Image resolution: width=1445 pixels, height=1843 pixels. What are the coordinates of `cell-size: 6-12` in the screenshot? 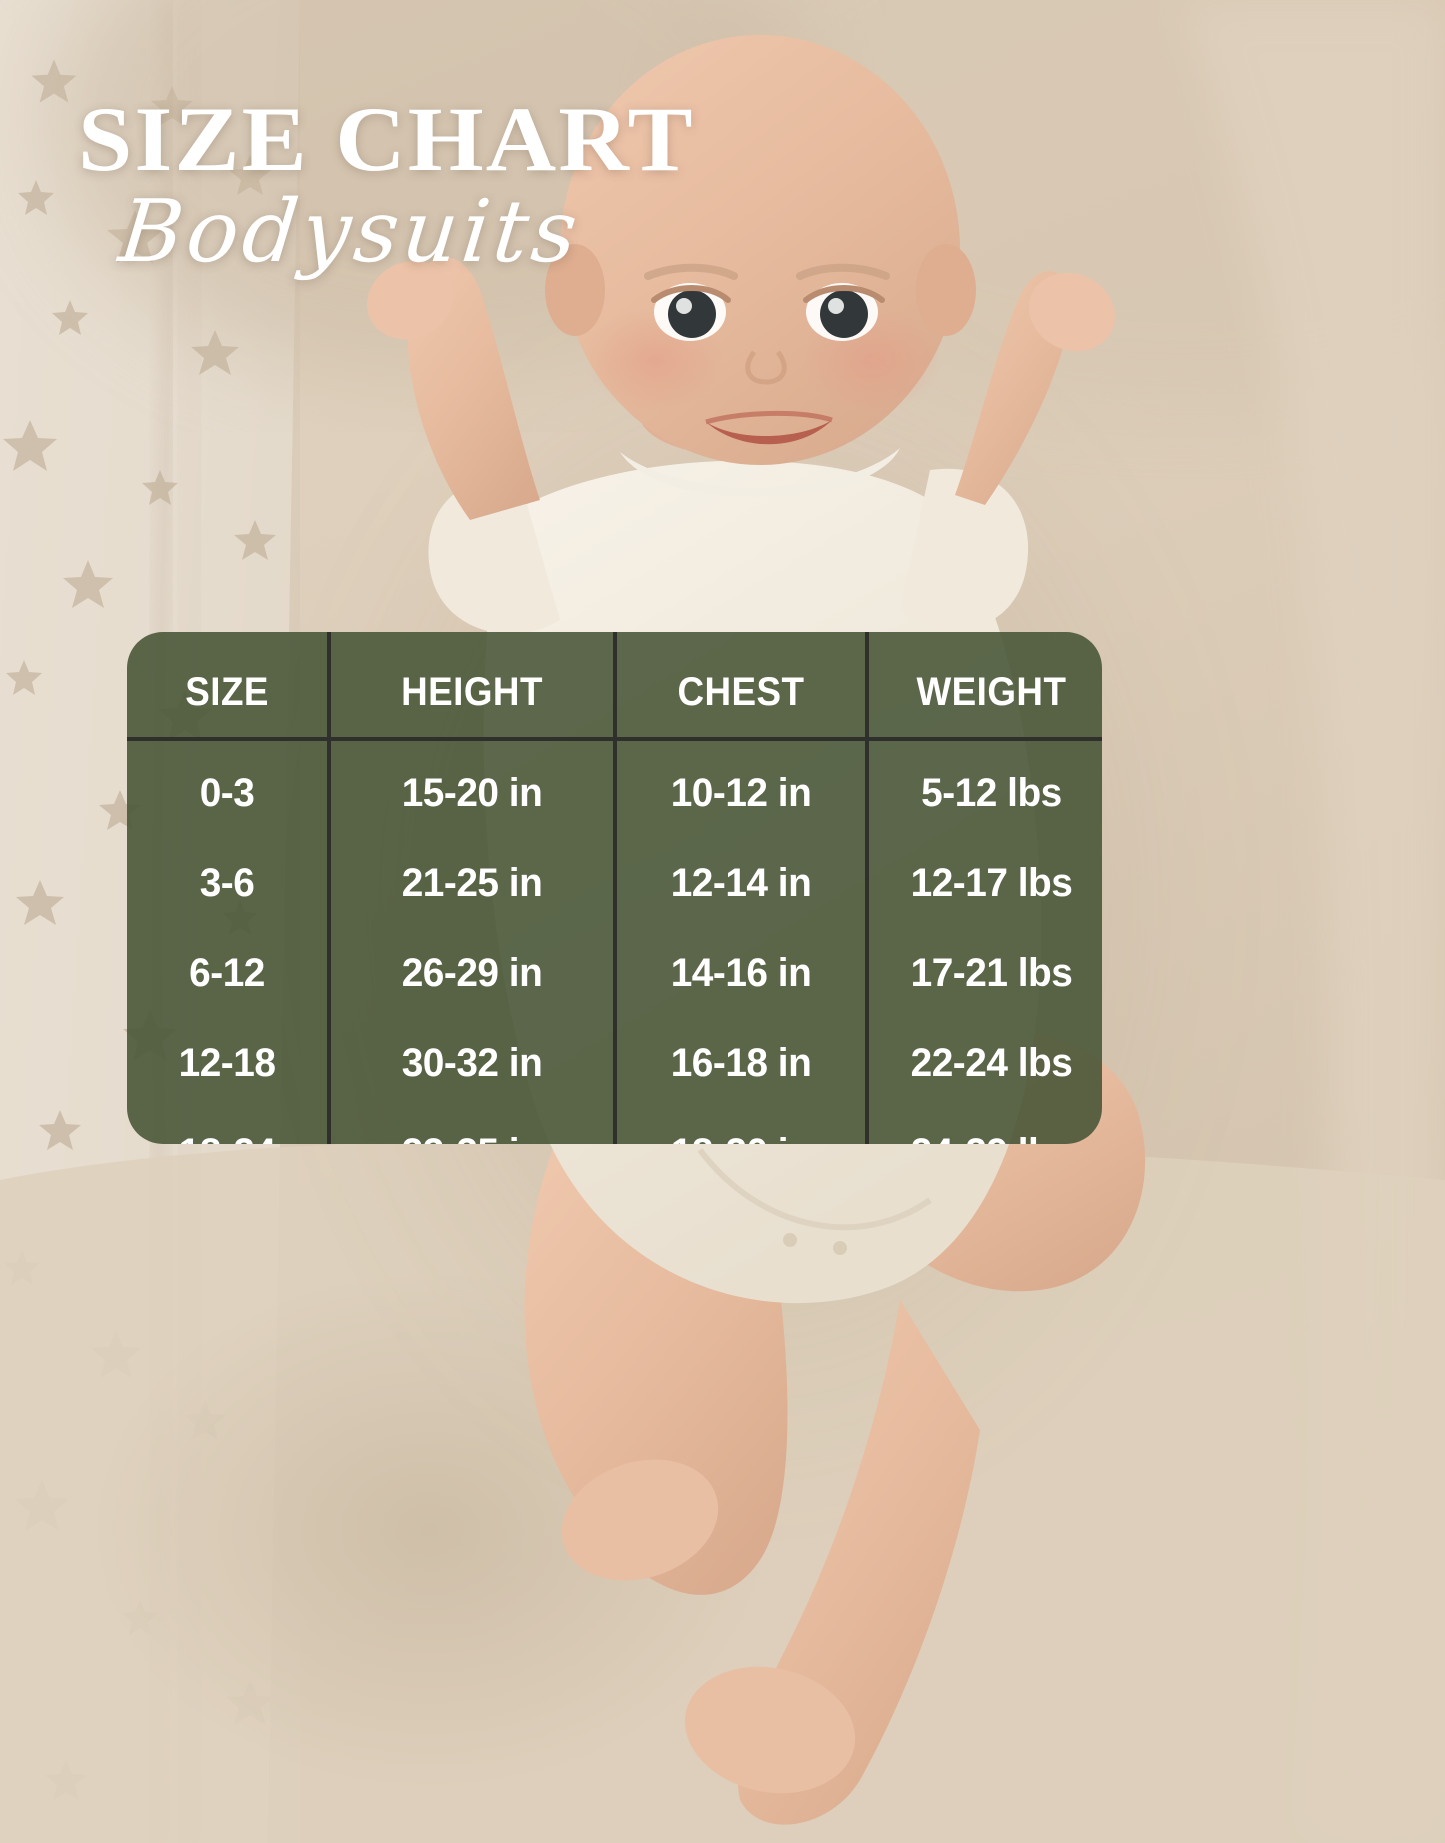 It's located at (227, 972).